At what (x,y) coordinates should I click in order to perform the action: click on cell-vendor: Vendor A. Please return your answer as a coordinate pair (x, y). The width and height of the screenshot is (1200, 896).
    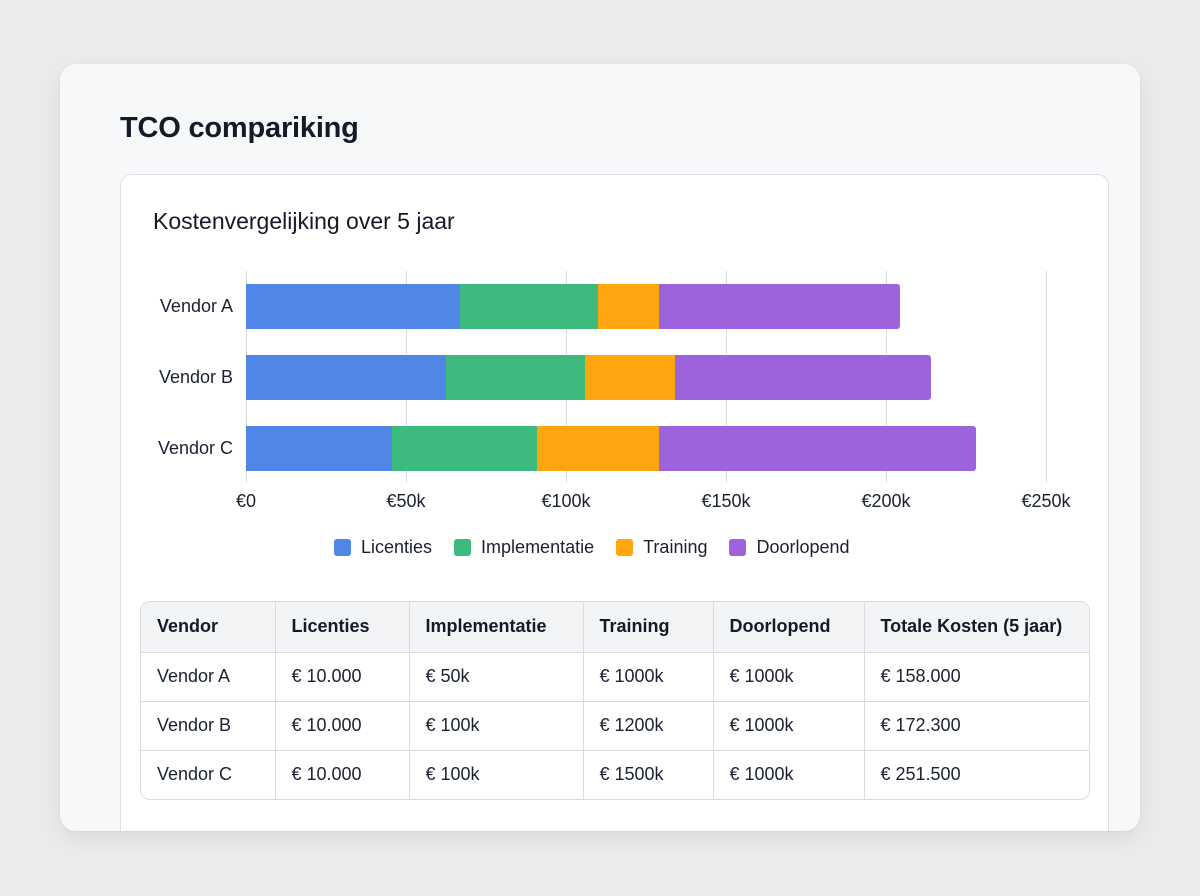
    Looking at the image, I should click on (208, 677).